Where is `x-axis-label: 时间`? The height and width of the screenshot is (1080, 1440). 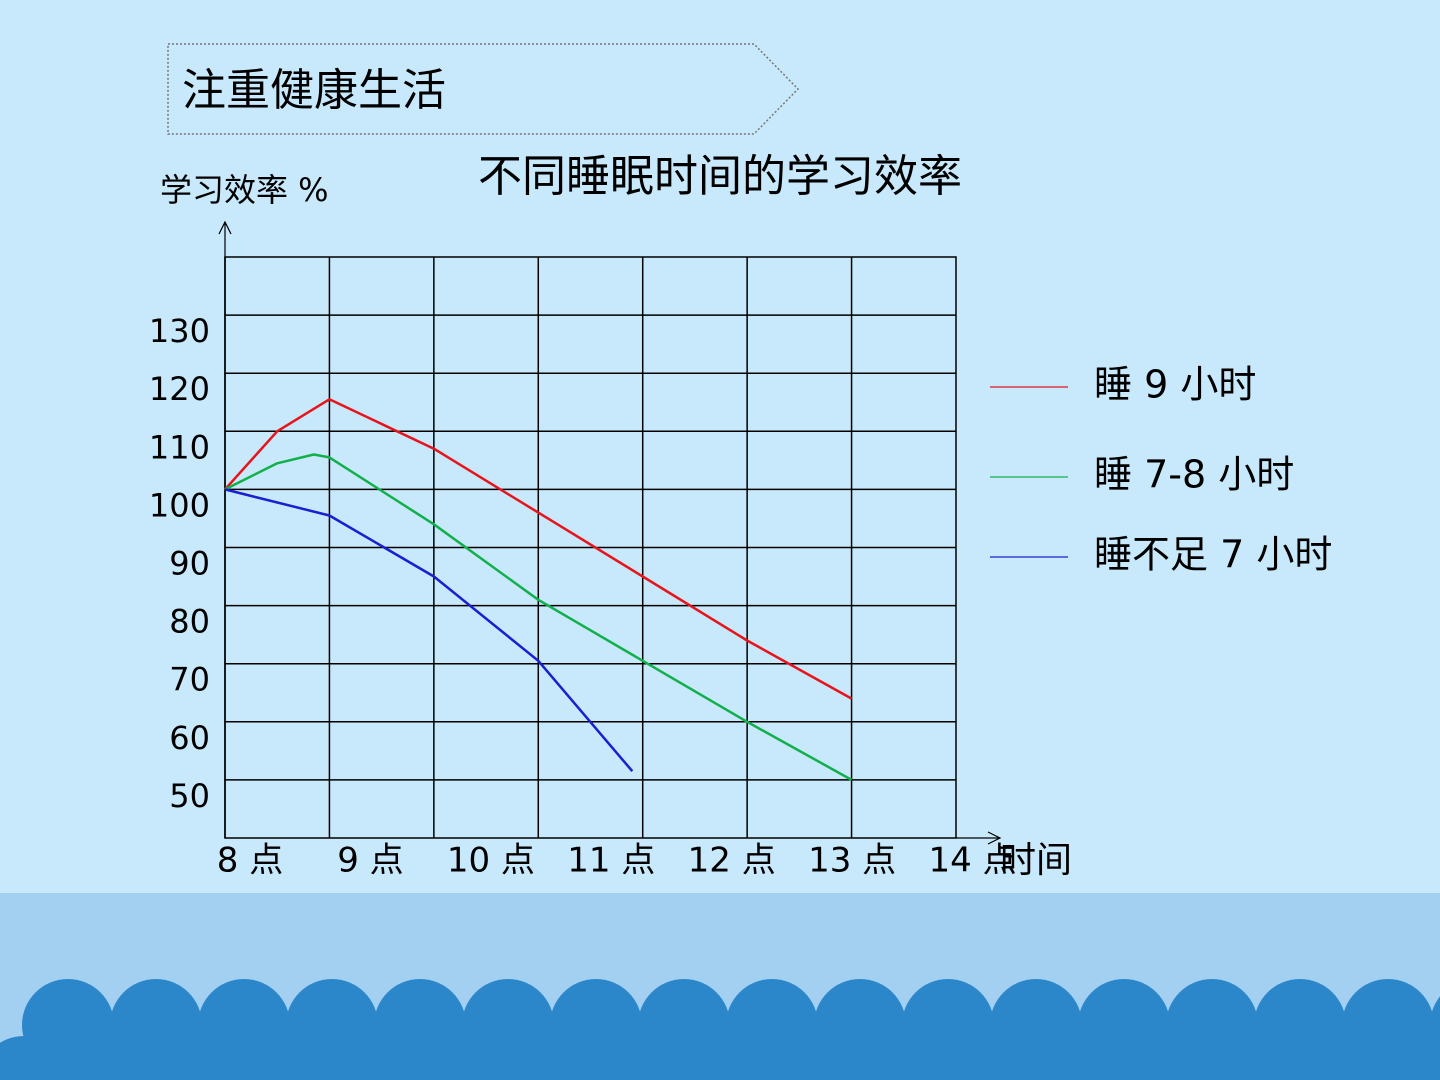 x-axis-label: 时间 is located at coordinates (1036, 860).